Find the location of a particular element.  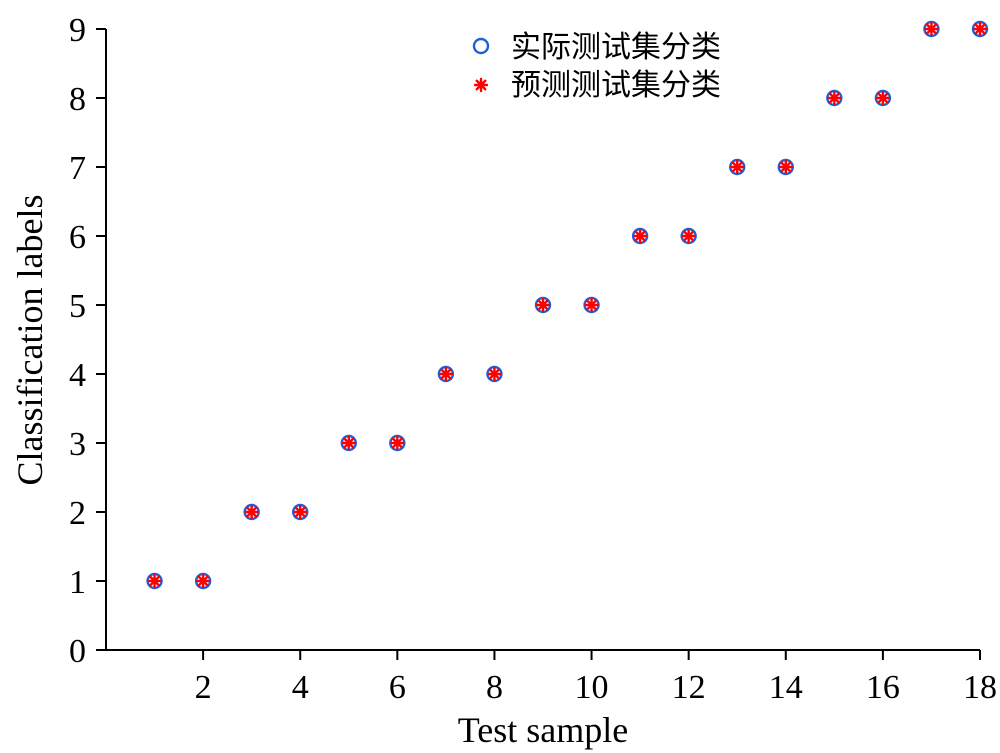

x-axis-ticks: 2 4 6 8 10 12 14 16 18 is located at coordinates (596, 678).